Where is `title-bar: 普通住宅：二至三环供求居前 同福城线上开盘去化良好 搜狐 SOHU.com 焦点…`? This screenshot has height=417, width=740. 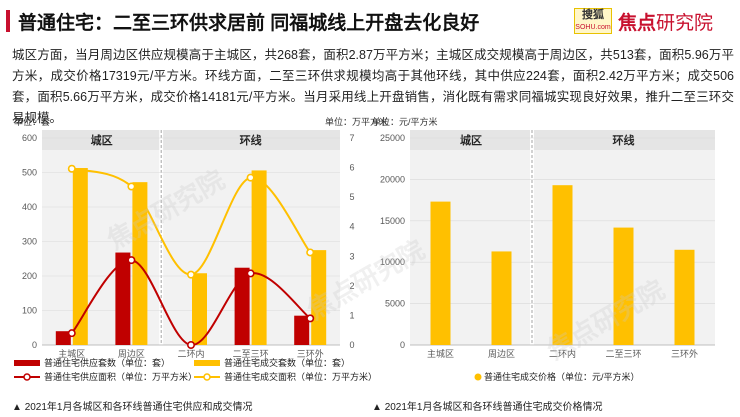
title-bar: 普通住宅：二至三环供求居前 同福城线上开盘去化良好 搜狐 SOHU.com 焦点… is located at coordinates (370, 21).